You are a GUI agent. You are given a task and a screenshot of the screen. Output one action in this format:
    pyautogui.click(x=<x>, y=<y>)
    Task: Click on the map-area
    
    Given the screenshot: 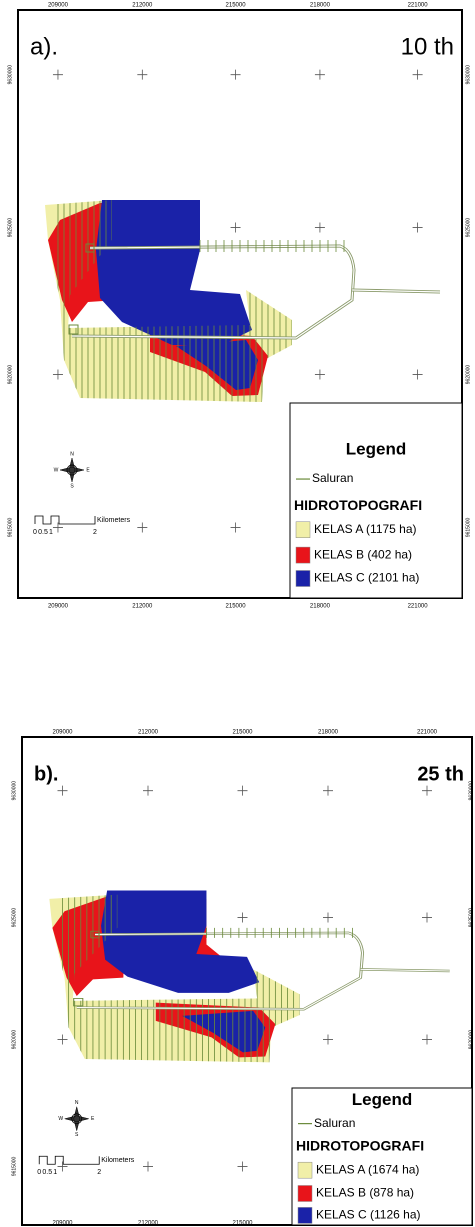 What is the action you would take?
    pyautogui.click(x=243, y=301)
    